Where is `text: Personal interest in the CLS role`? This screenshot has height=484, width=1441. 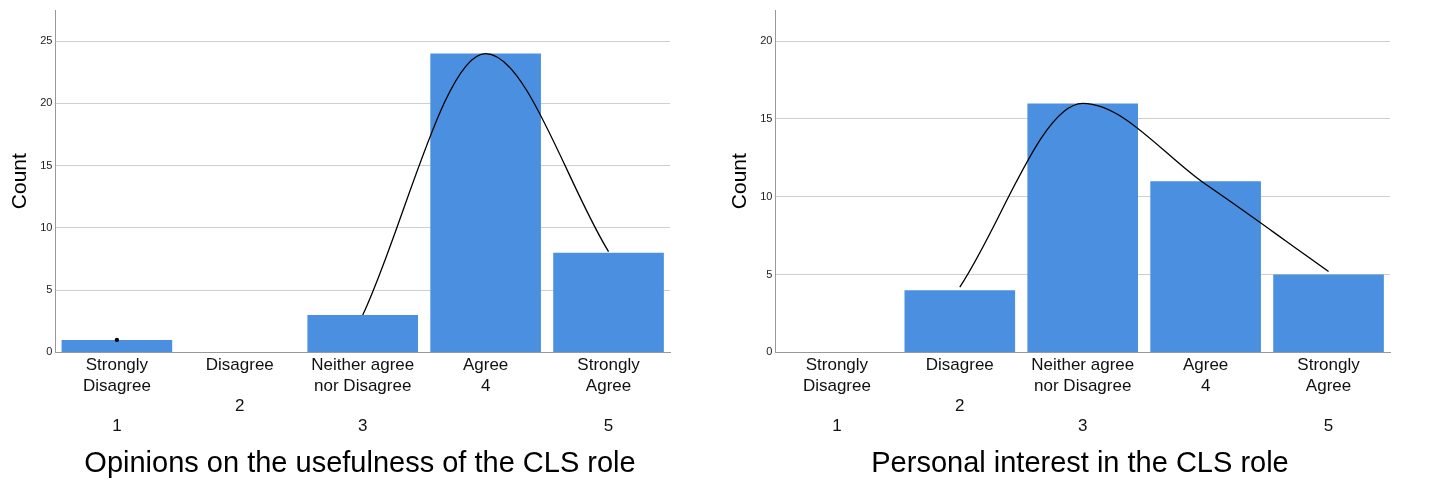 text: Personal interest in the CLS role is located at coordinates (1080, 461).